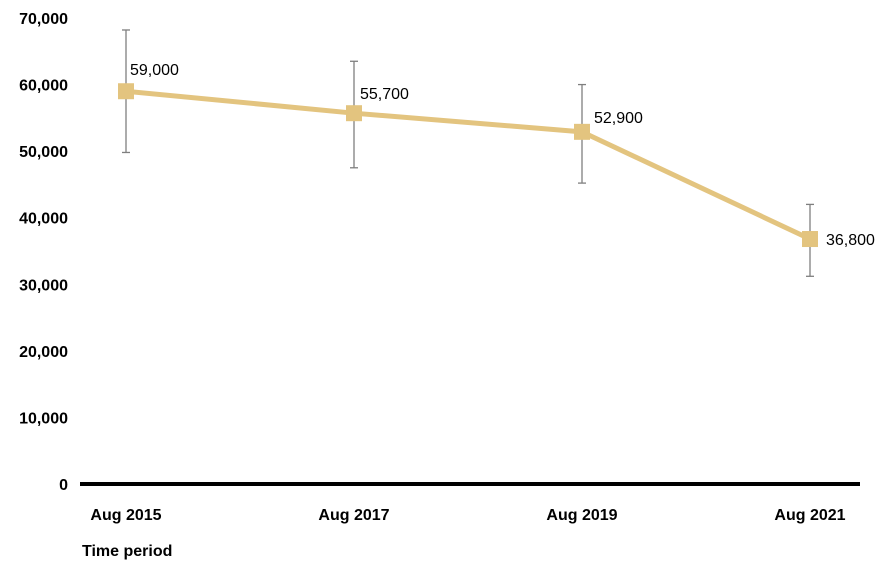 This screenshot has height=563, width=896. What do you see at coordinates (809, 515) in the screenshot?
I see `x-tick-label: Aug 2021` at bounding box center [809, 515].